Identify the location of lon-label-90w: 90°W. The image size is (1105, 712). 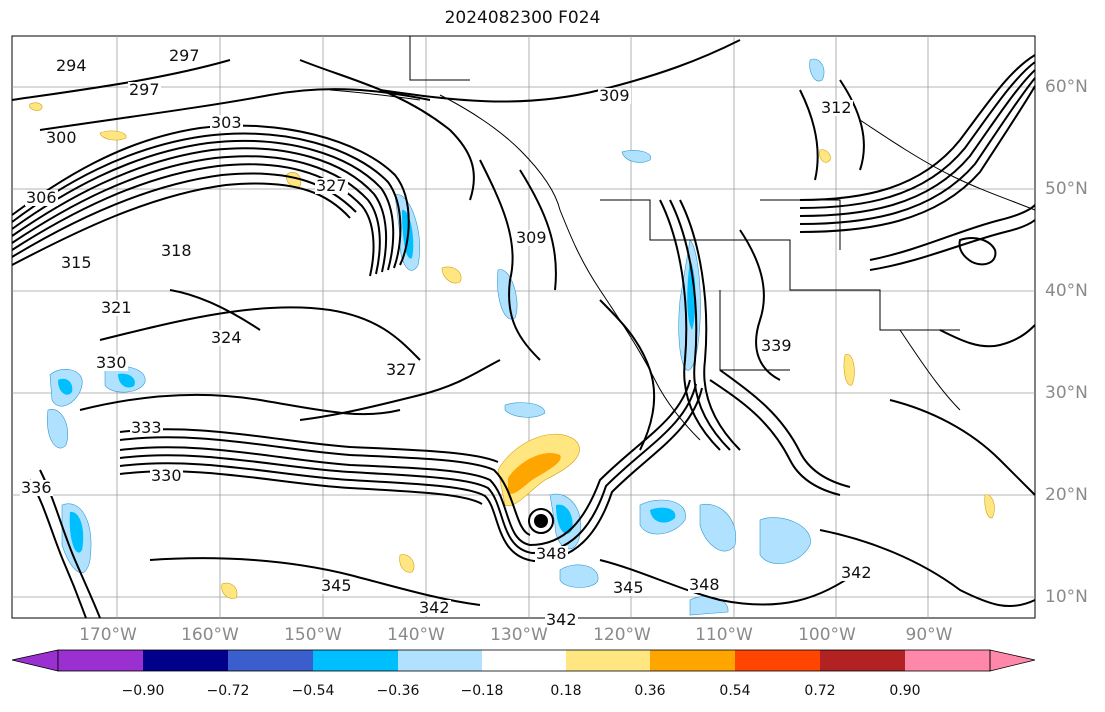
(929, 635).